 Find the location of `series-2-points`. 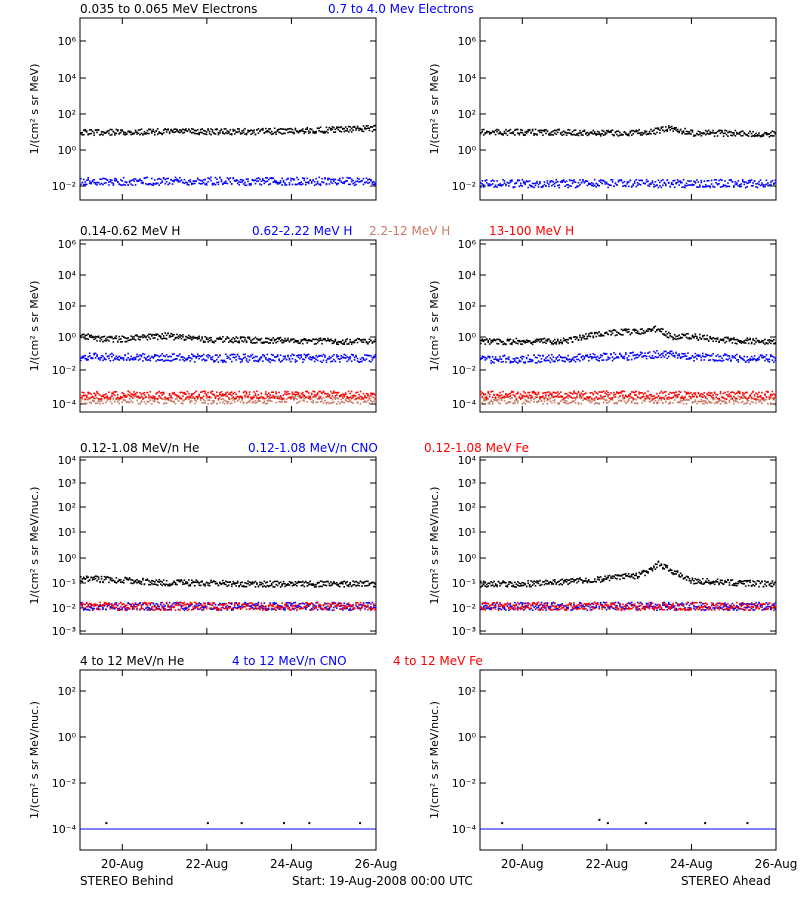

series-2-points is located at coordinates (628, 183).